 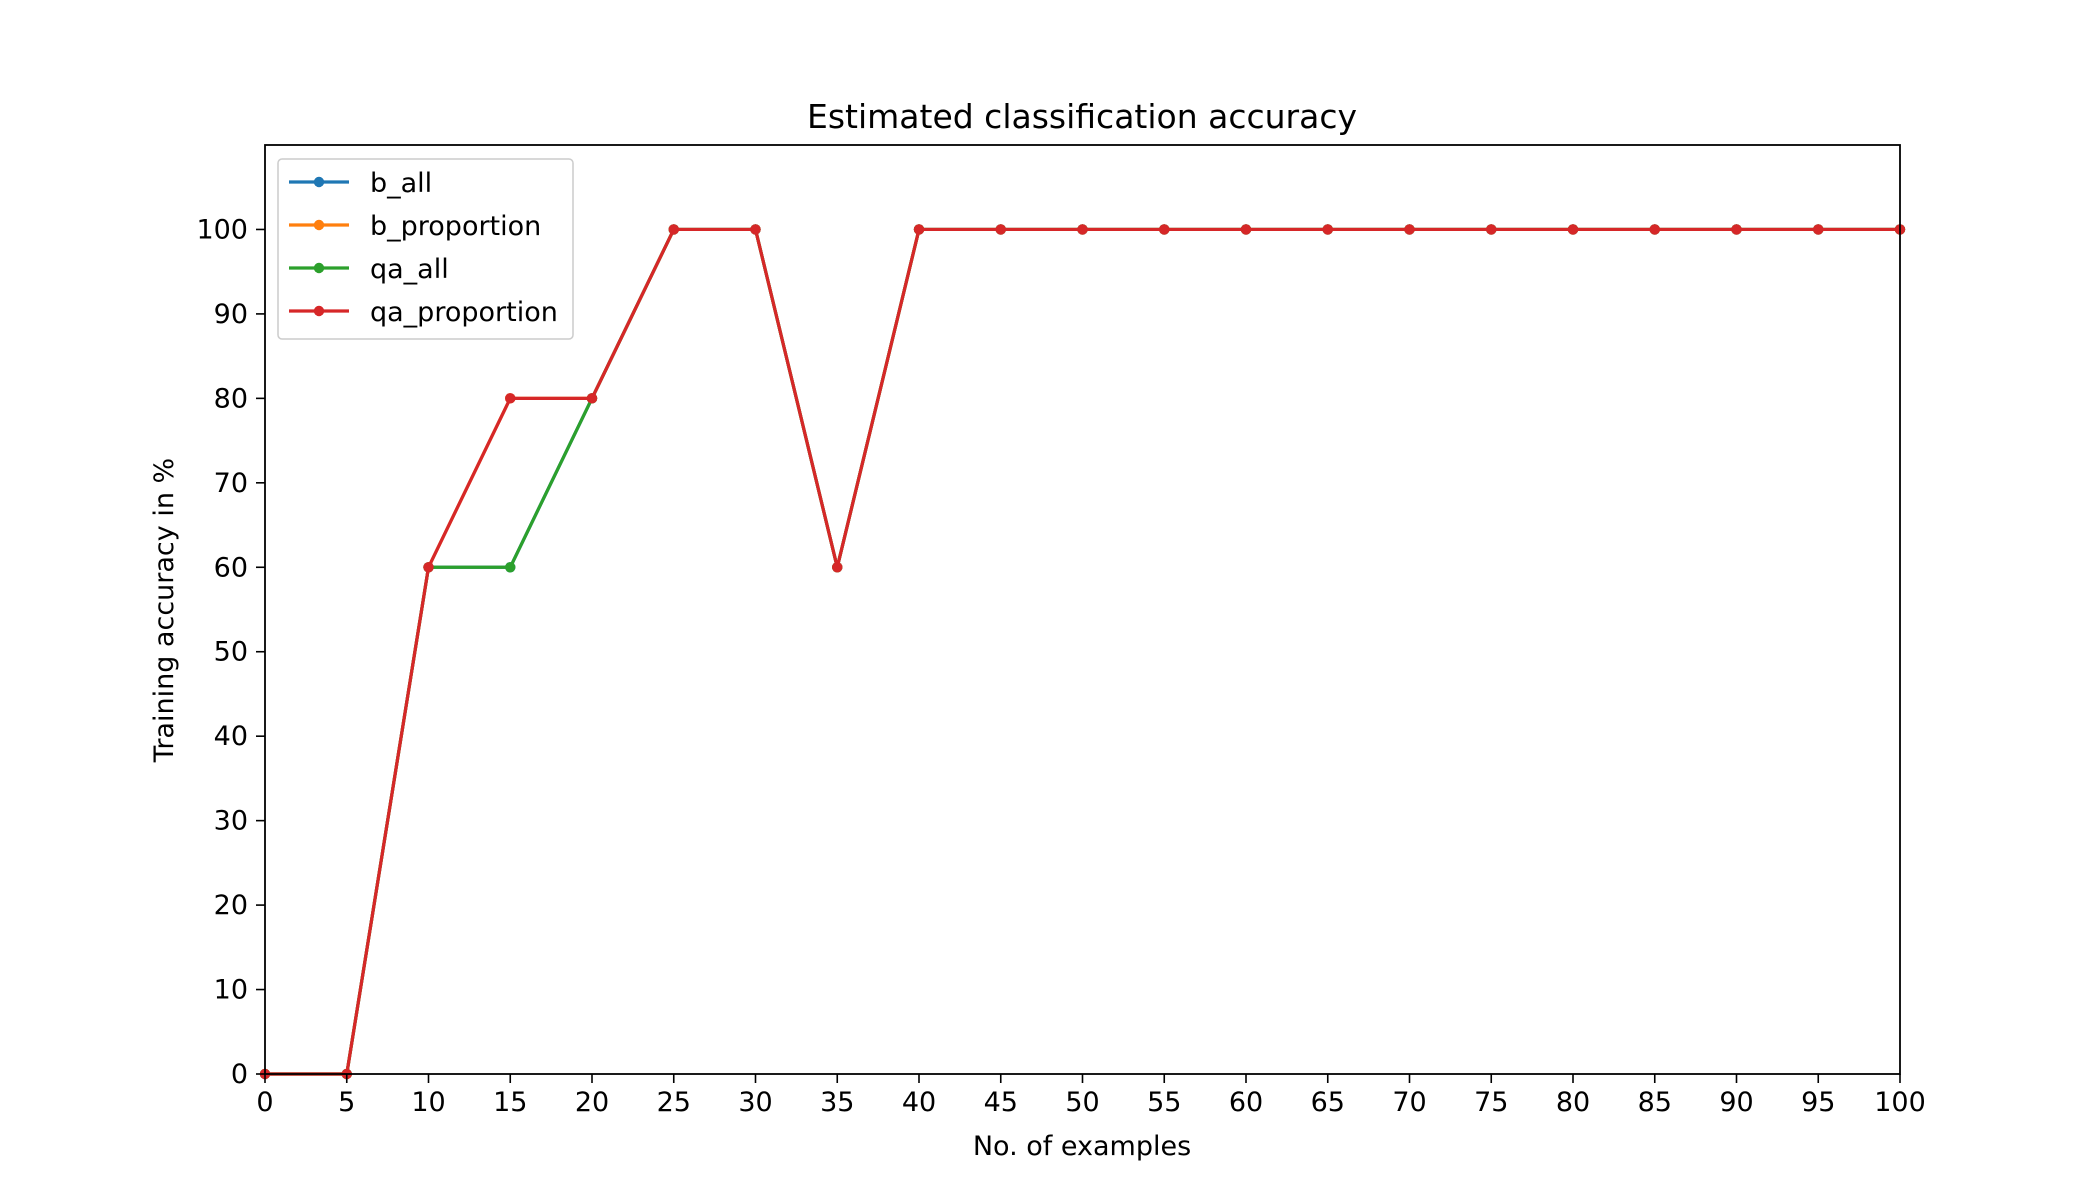 I want to click on x-tick-label: 60, so click(x=1246, y=1102).